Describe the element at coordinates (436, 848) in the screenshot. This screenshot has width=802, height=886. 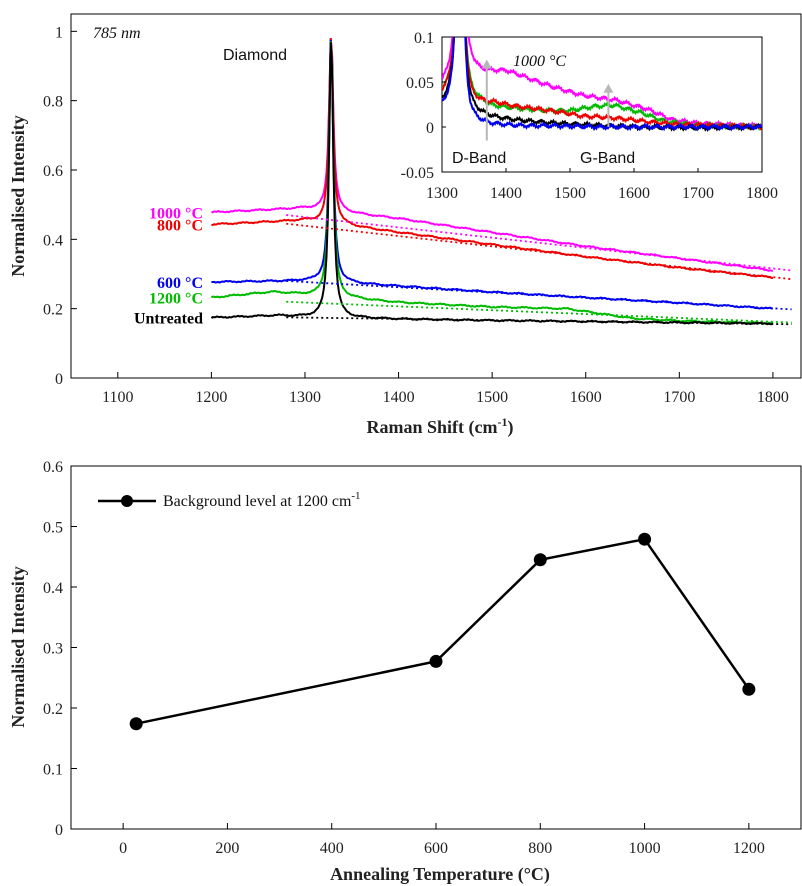
I see `bottom-x-tick-label: 600` at that location.